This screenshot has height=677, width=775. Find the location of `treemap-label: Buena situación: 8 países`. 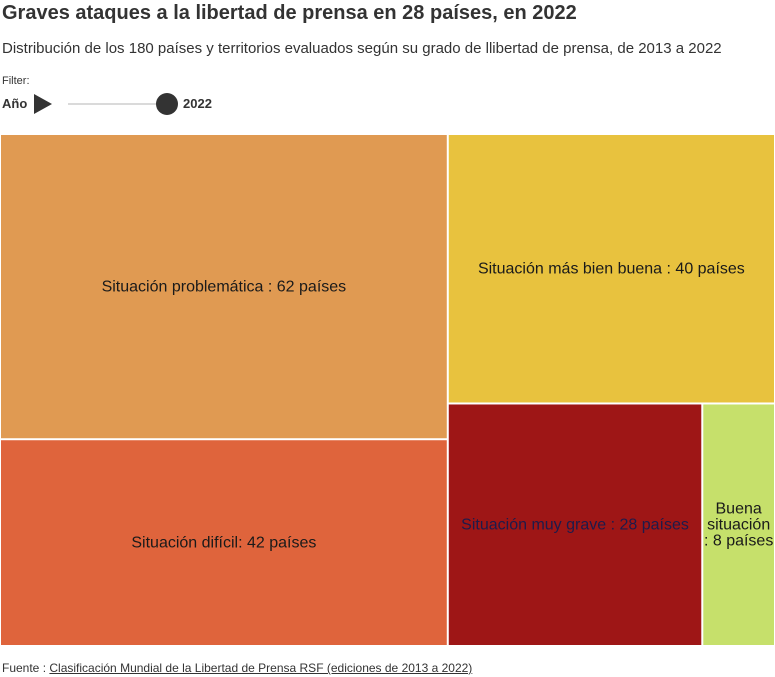

treemap-label: Buena situación: 8 países is located at coordinates (738, 525).